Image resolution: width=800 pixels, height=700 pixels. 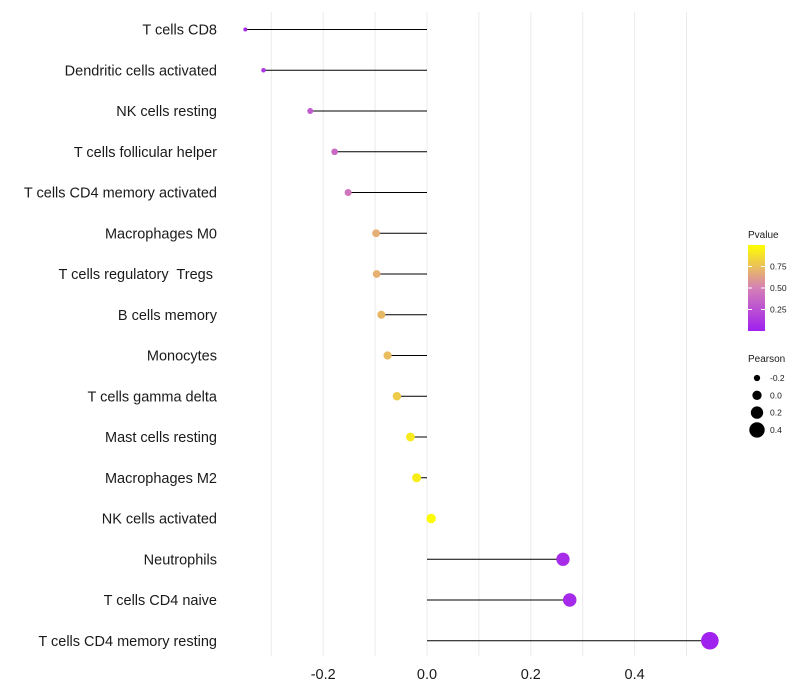 What do you see at coordinates (323, 675) in the screenshot?
I see `x-tick-label: -0.2` at bounding box center [323, 675].